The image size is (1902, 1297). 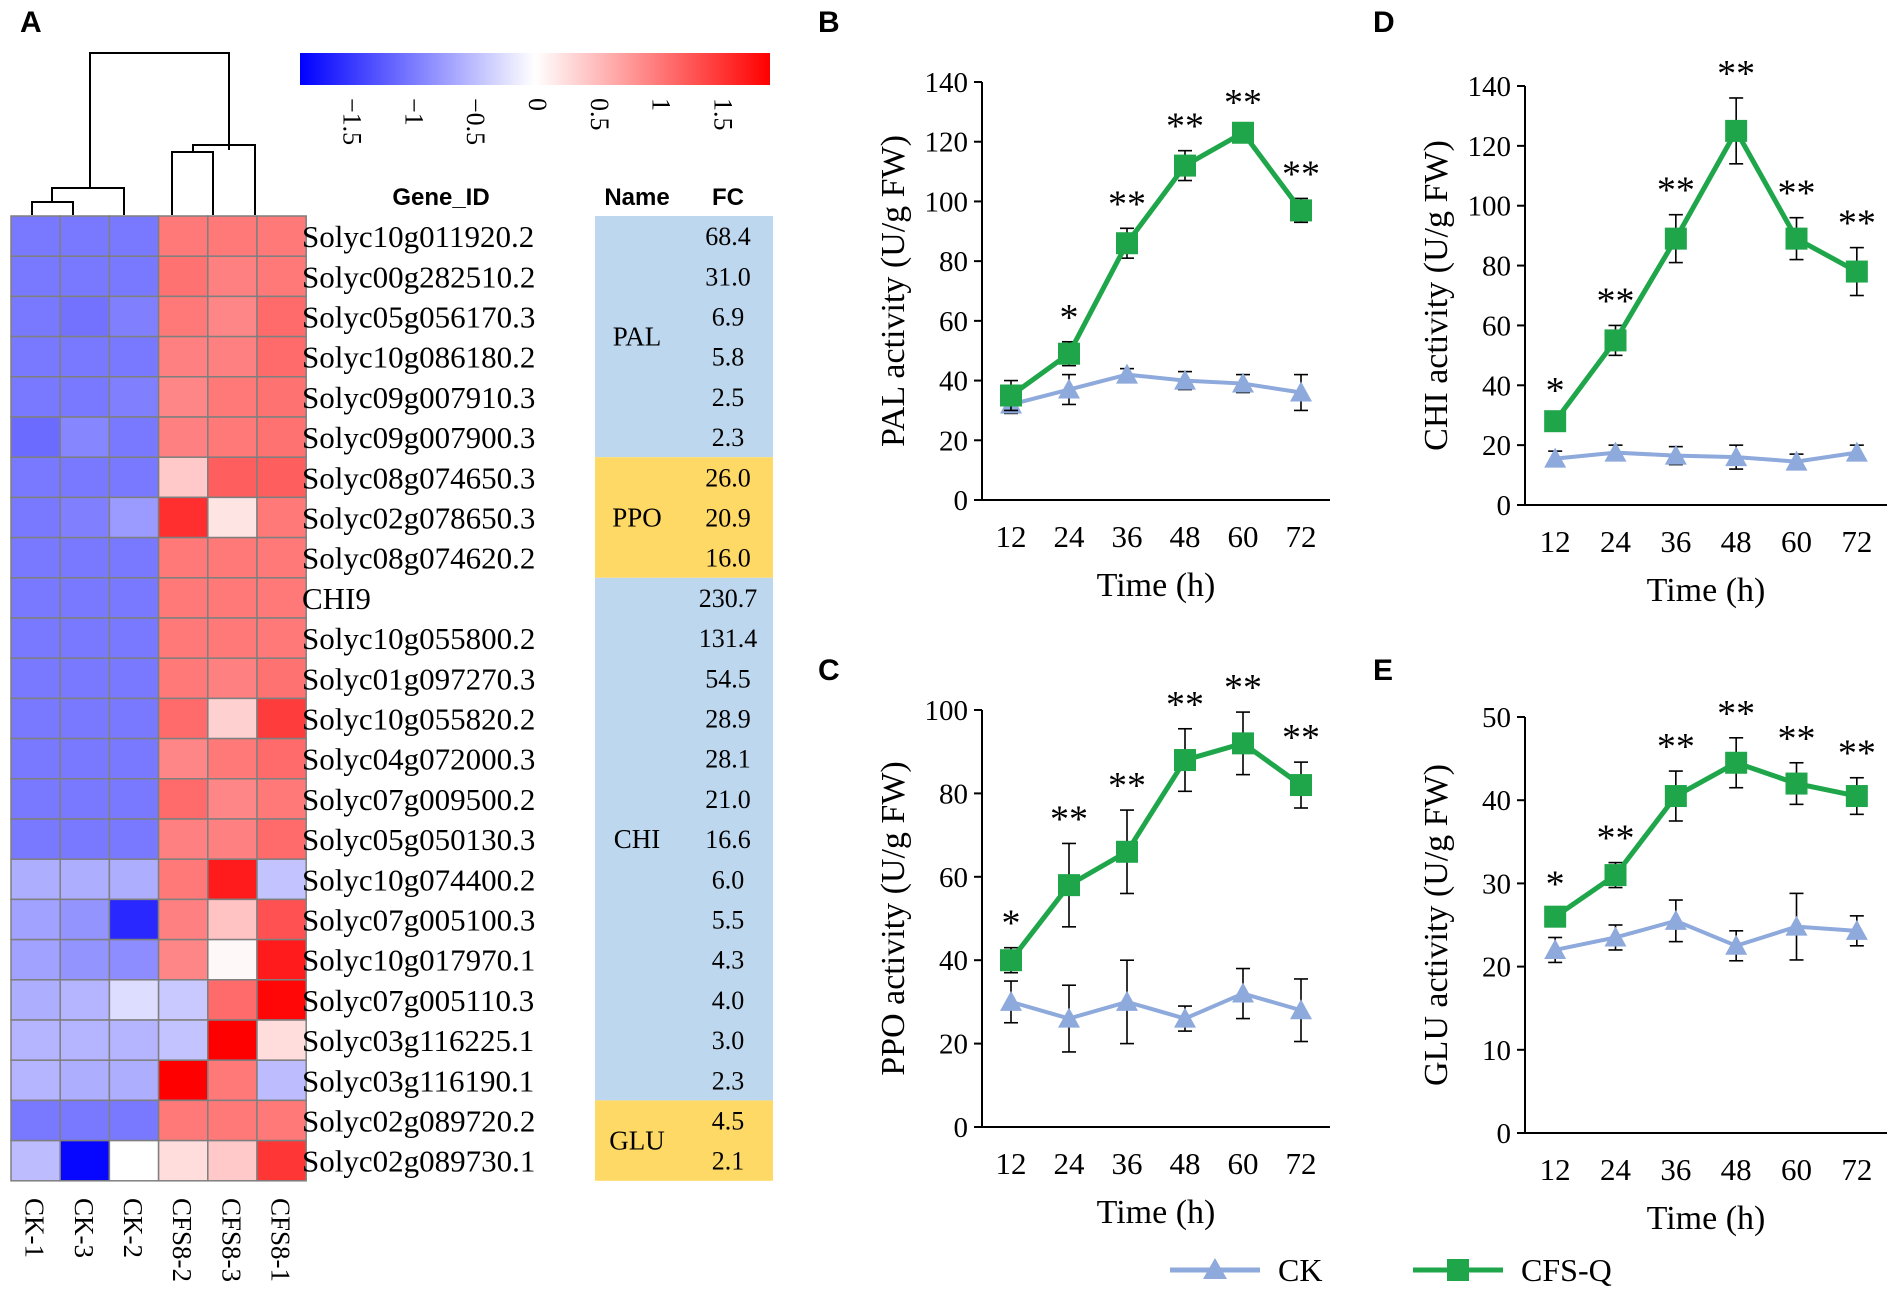 What do you see at coordinates (1566, 1270) in the screenshot?
I see `legend-cfs-label: CFS-Q` at bounding box center [1566, 1270].